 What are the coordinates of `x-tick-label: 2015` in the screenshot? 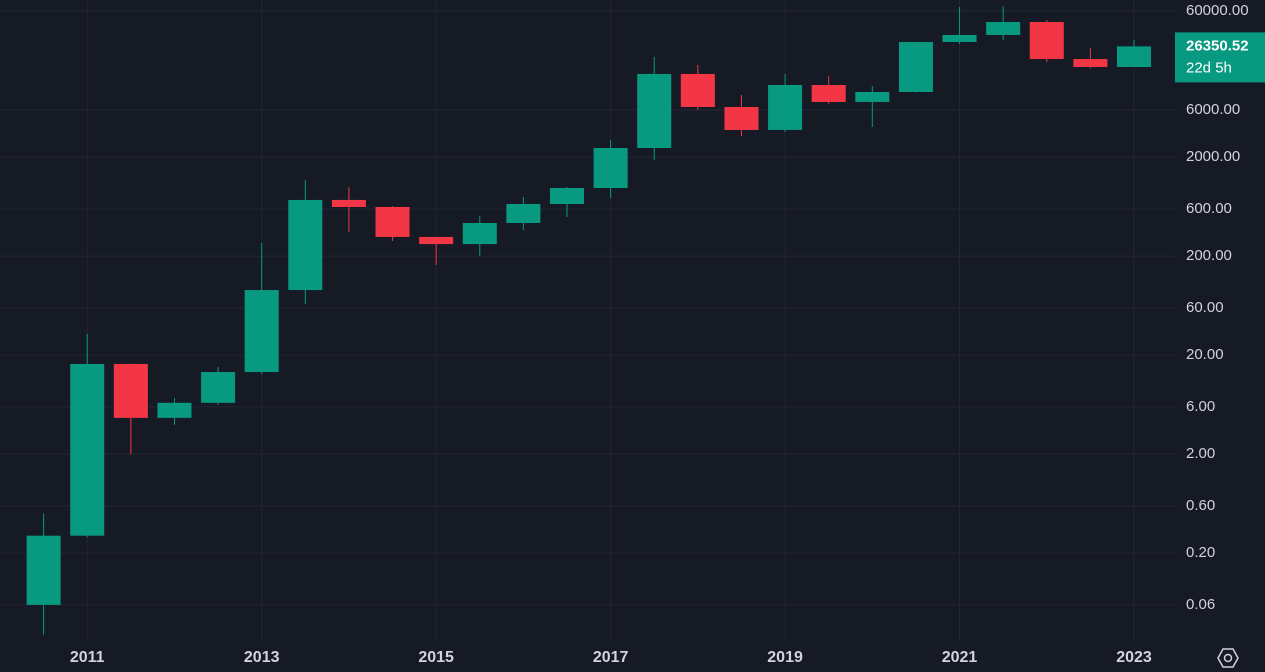 It's located at (436, 657).